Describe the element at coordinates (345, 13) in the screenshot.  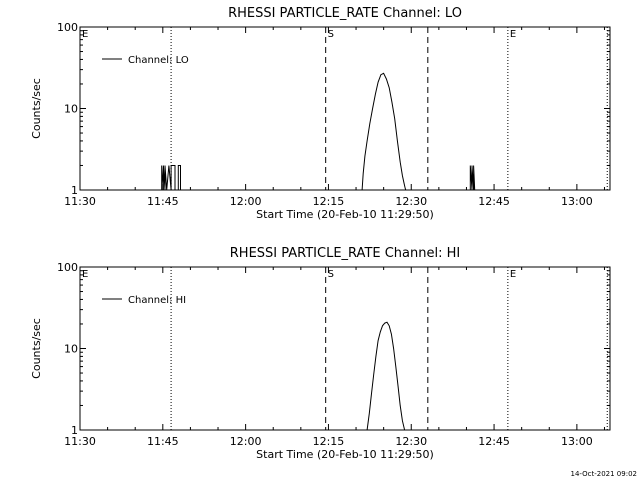
I see `chart-title: RHESSI PARTICLE_RATE Channel: LO` at that location.